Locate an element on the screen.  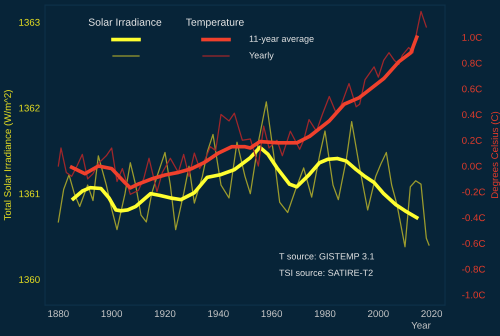
annotation: T source: GISTEMP 3.1 is located at coordinates (326, 256).